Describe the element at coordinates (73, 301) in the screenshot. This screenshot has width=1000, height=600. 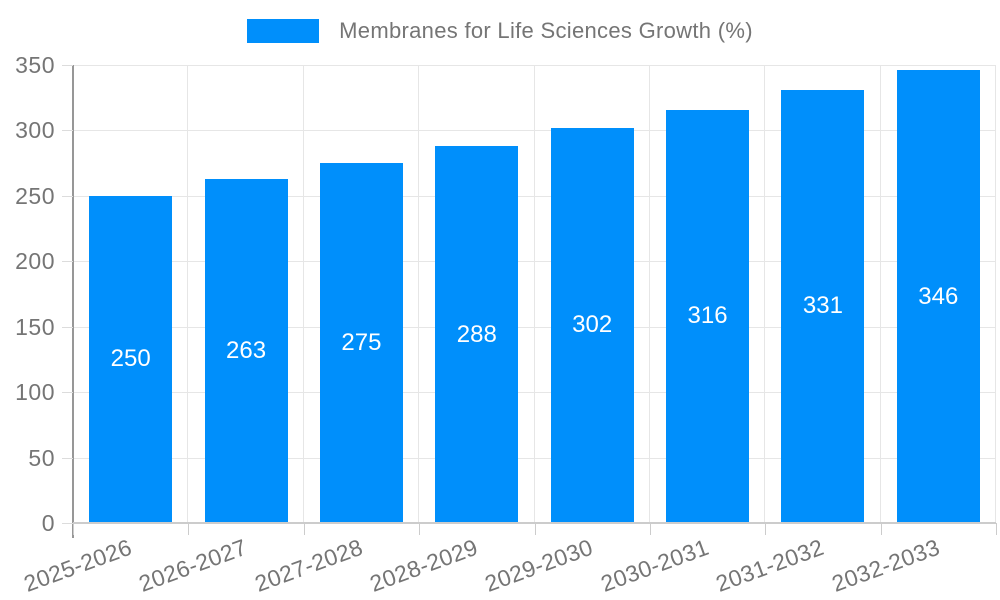
I see `y-axis-line` at that location.